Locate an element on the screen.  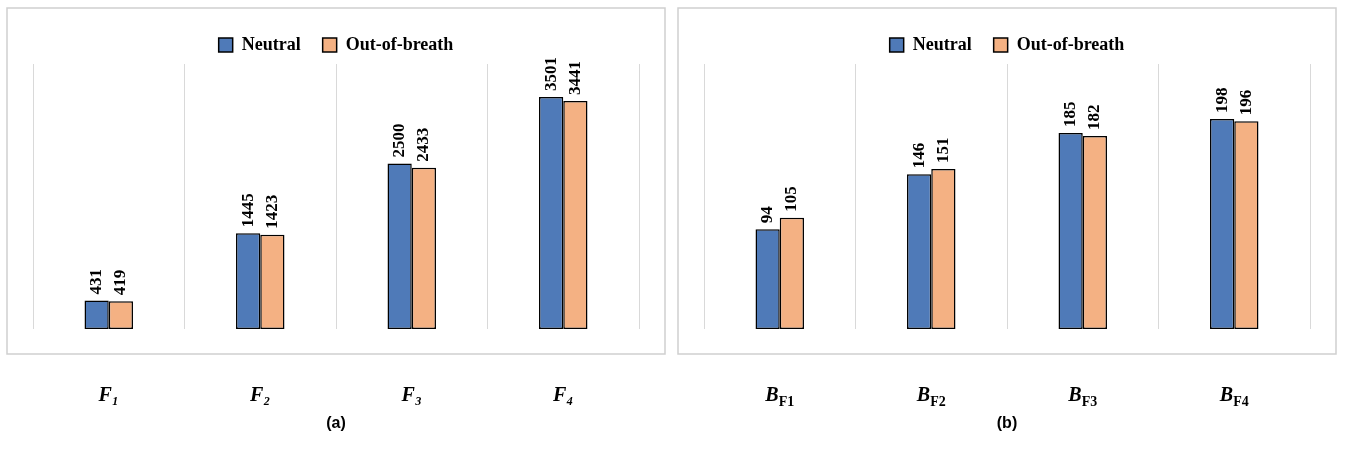
data-label: 3501 is located at coordinates (550, 74).